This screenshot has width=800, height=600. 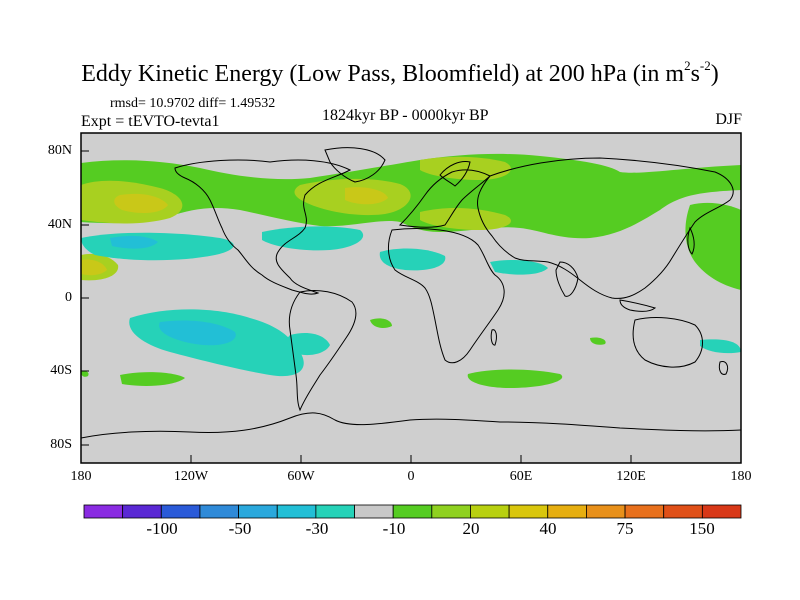 I want to click on y-tick-label-40n: 40N, so click(x=59, y=224).